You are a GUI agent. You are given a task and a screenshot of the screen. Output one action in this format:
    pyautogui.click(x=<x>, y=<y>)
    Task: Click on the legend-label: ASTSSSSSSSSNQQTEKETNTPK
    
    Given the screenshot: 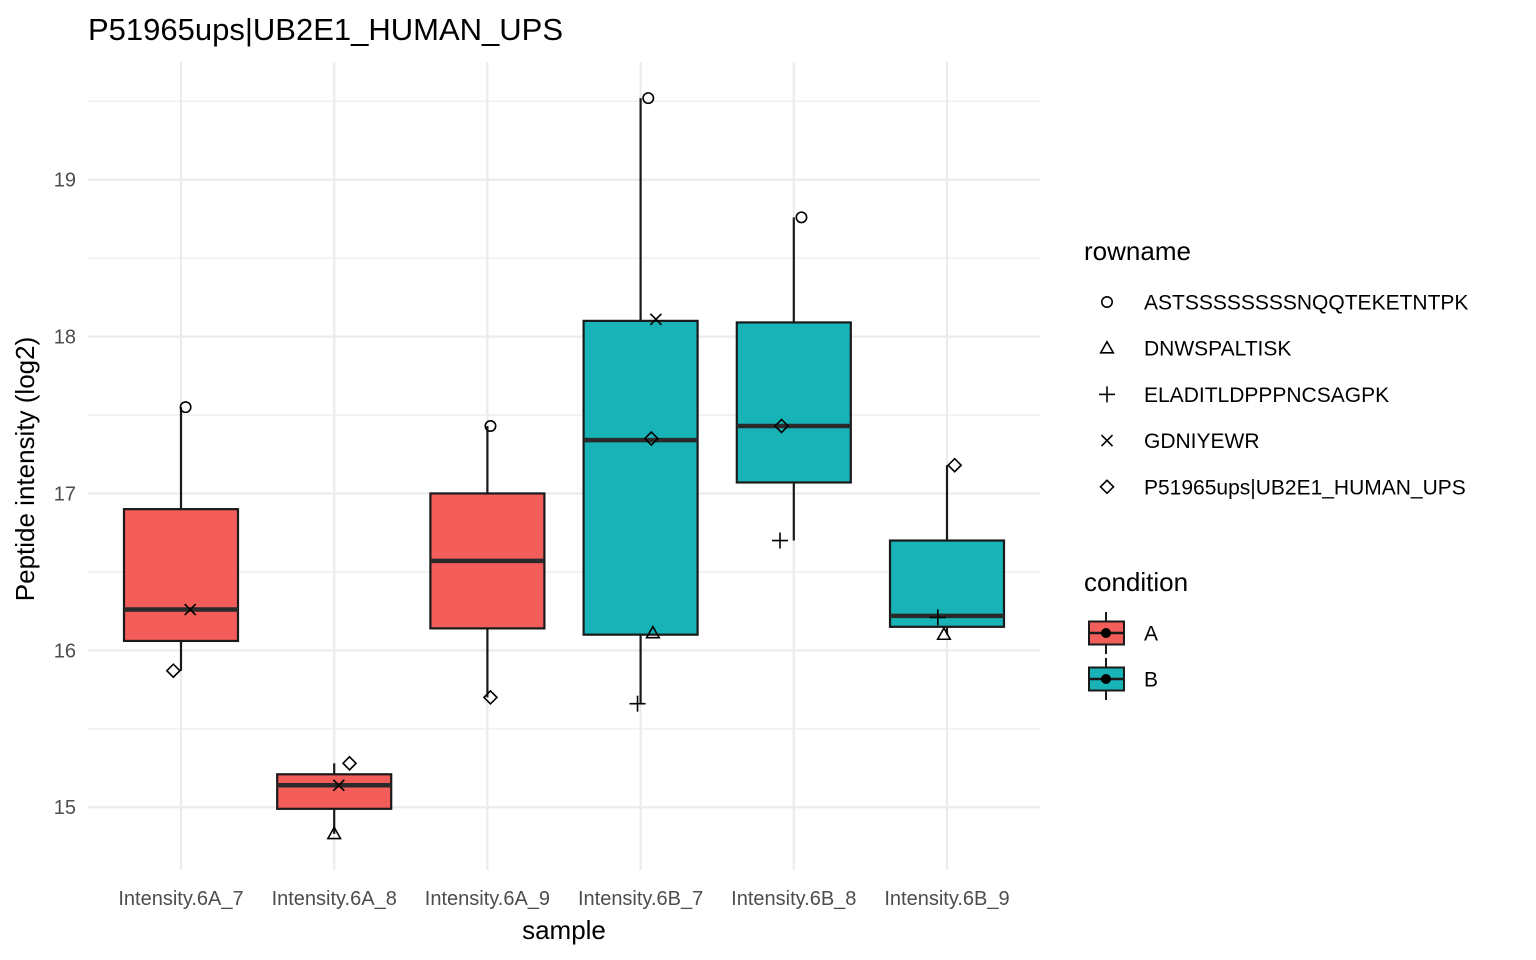 What is the action you would take?
    pyautogui.click(x=1306, y=303)
    